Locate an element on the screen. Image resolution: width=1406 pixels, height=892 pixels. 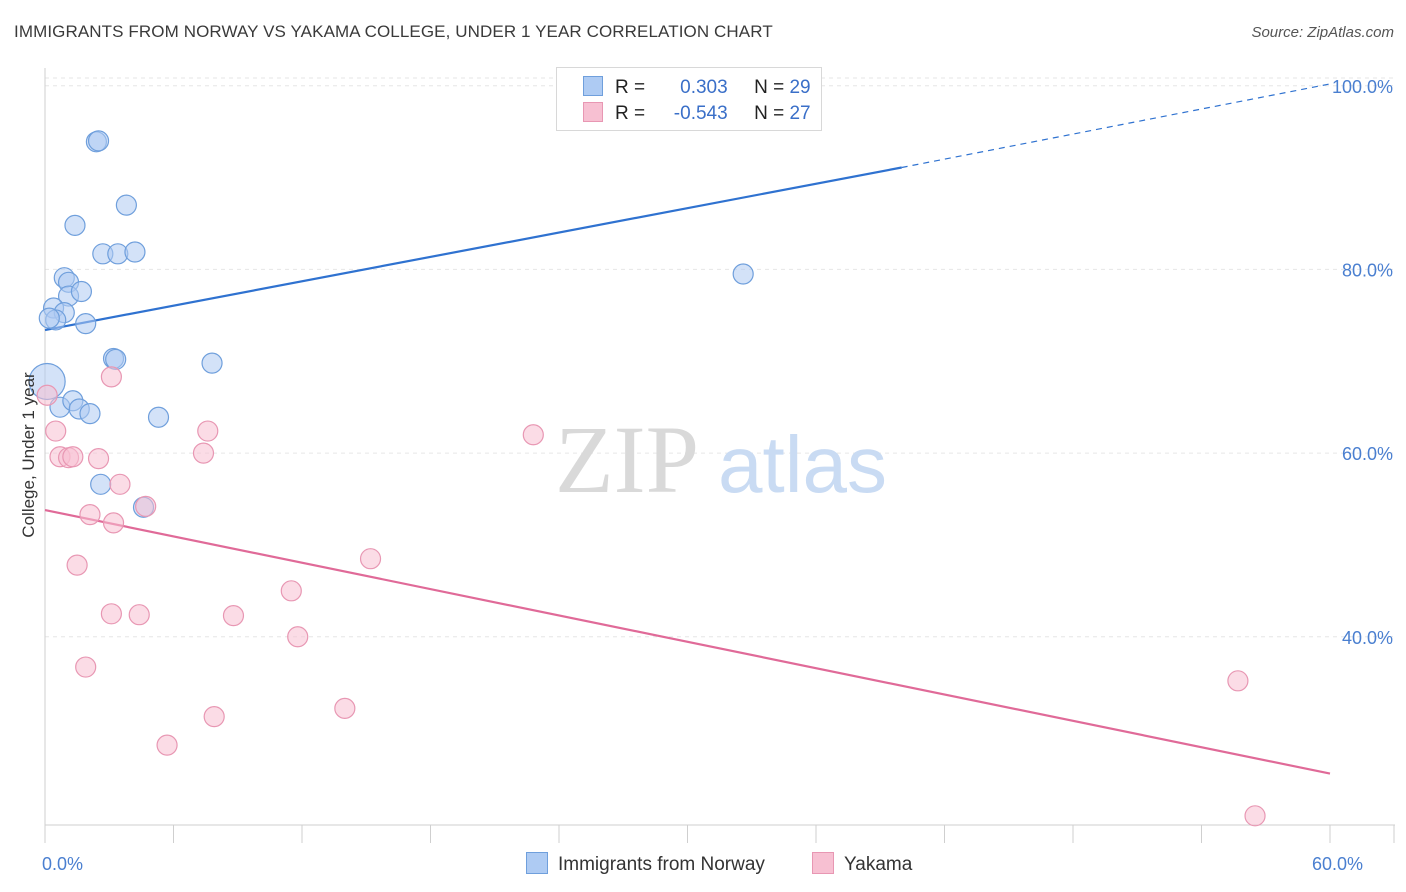
stats-legend: R = 0.303 N = 29 R = -0.543 N = 27 is located at coordinates (689, 99).